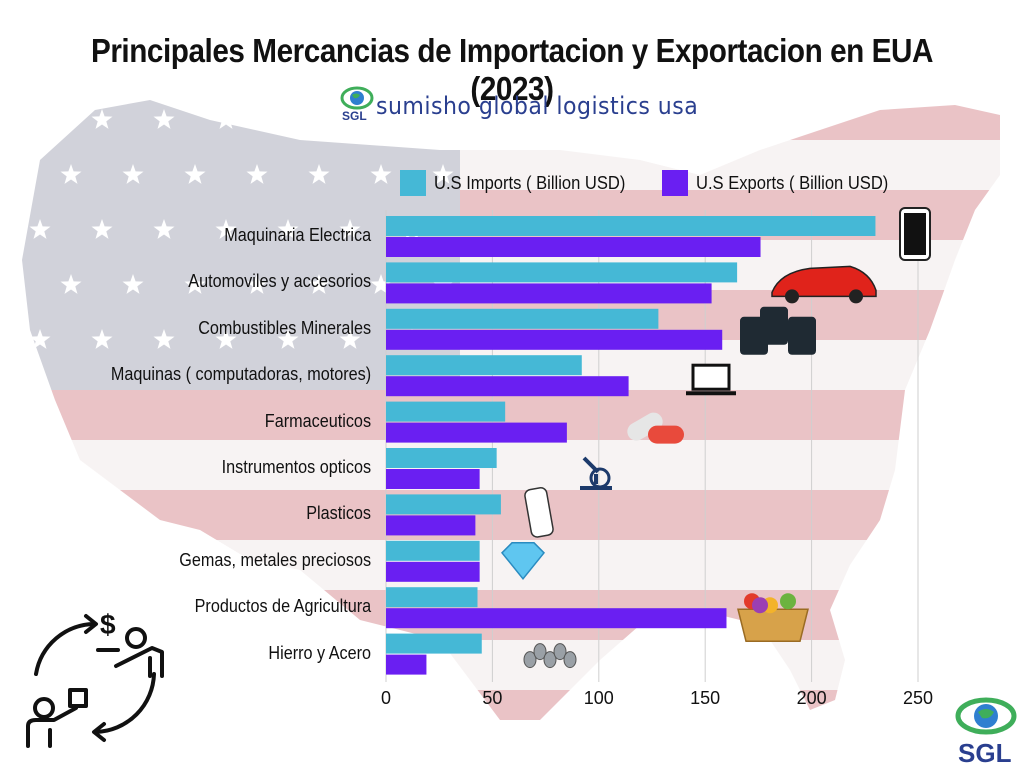 Image resolution: width=1024 pixels, height=768 pixels. What do you see at coordinates (338, 513) in the screenshot?
I see `category-label: Plasticos` at bounding box center [338, 513].